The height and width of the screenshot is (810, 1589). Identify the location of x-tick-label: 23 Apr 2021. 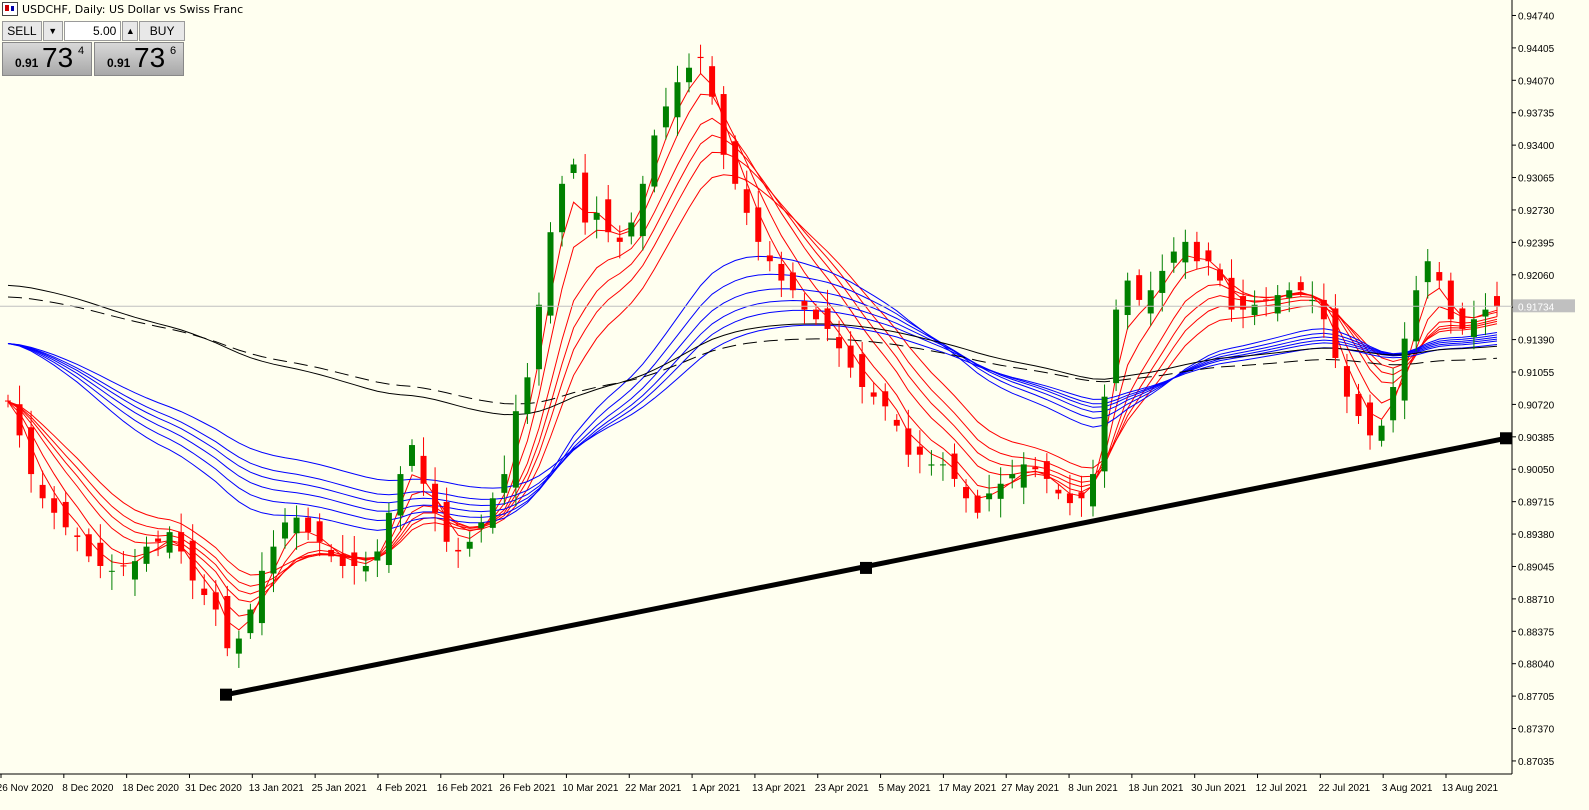
(842, 788).